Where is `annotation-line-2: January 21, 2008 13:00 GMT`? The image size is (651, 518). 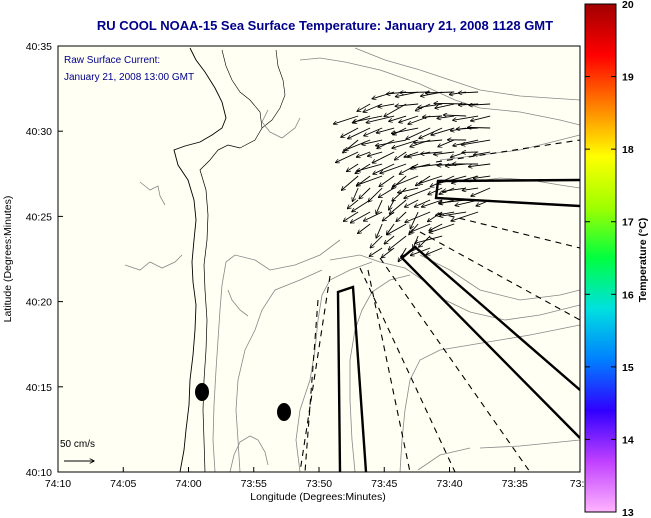
annotation-line-2: January 21, 2008 13:00 GMT is located at coordinates (129, 77).